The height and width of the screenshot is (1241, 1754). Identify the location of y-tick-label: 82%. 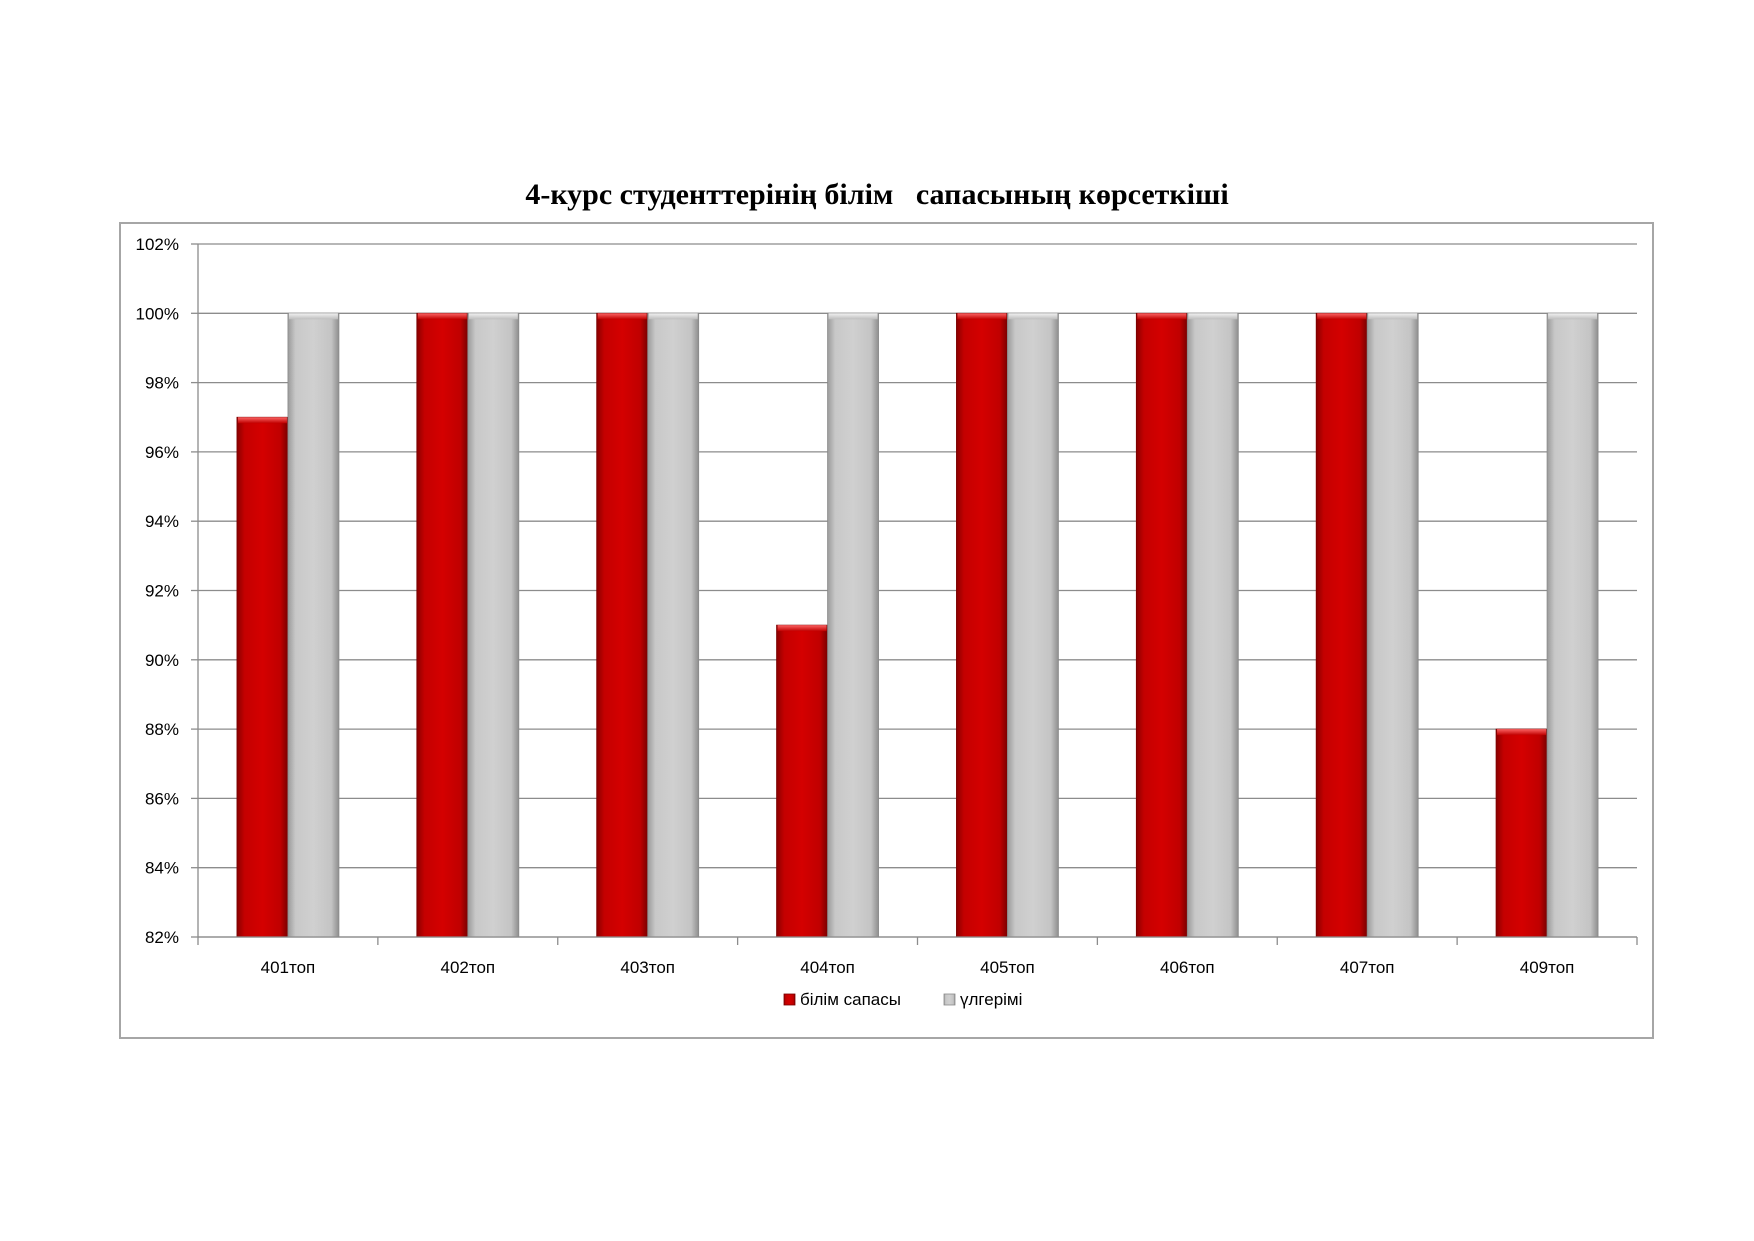
(162, 937).